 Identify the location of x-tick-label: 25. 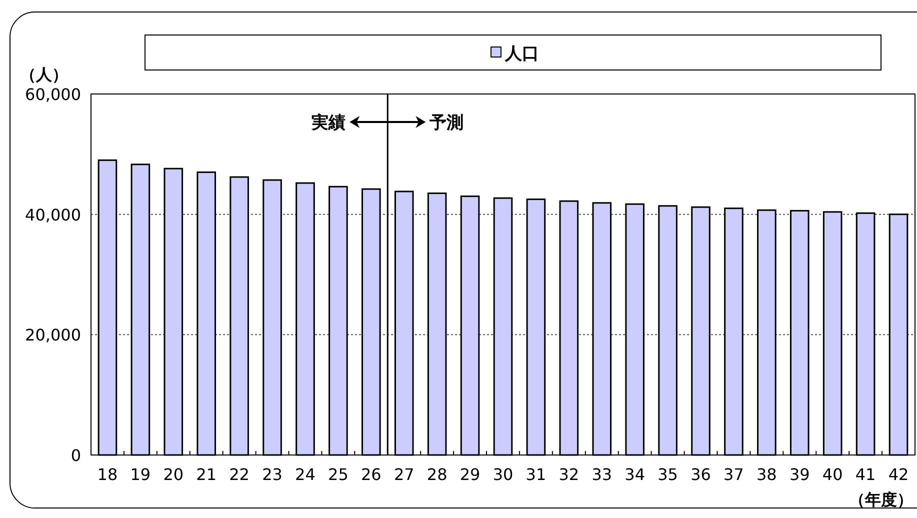
(338, 474).